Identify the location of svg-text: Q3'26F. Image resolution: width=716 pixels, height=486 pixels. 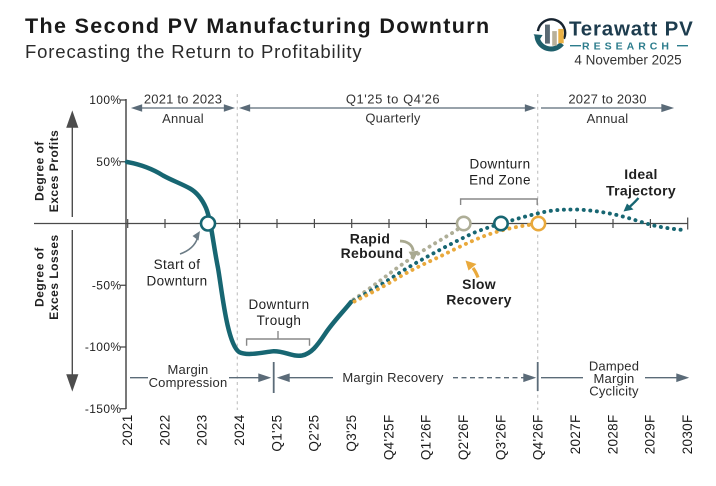
(500, 438).